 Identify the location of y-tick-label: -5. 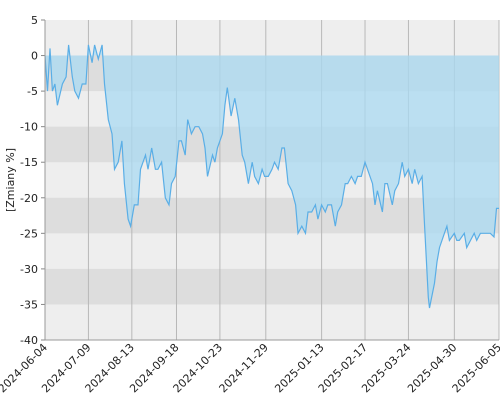
(32, 91).